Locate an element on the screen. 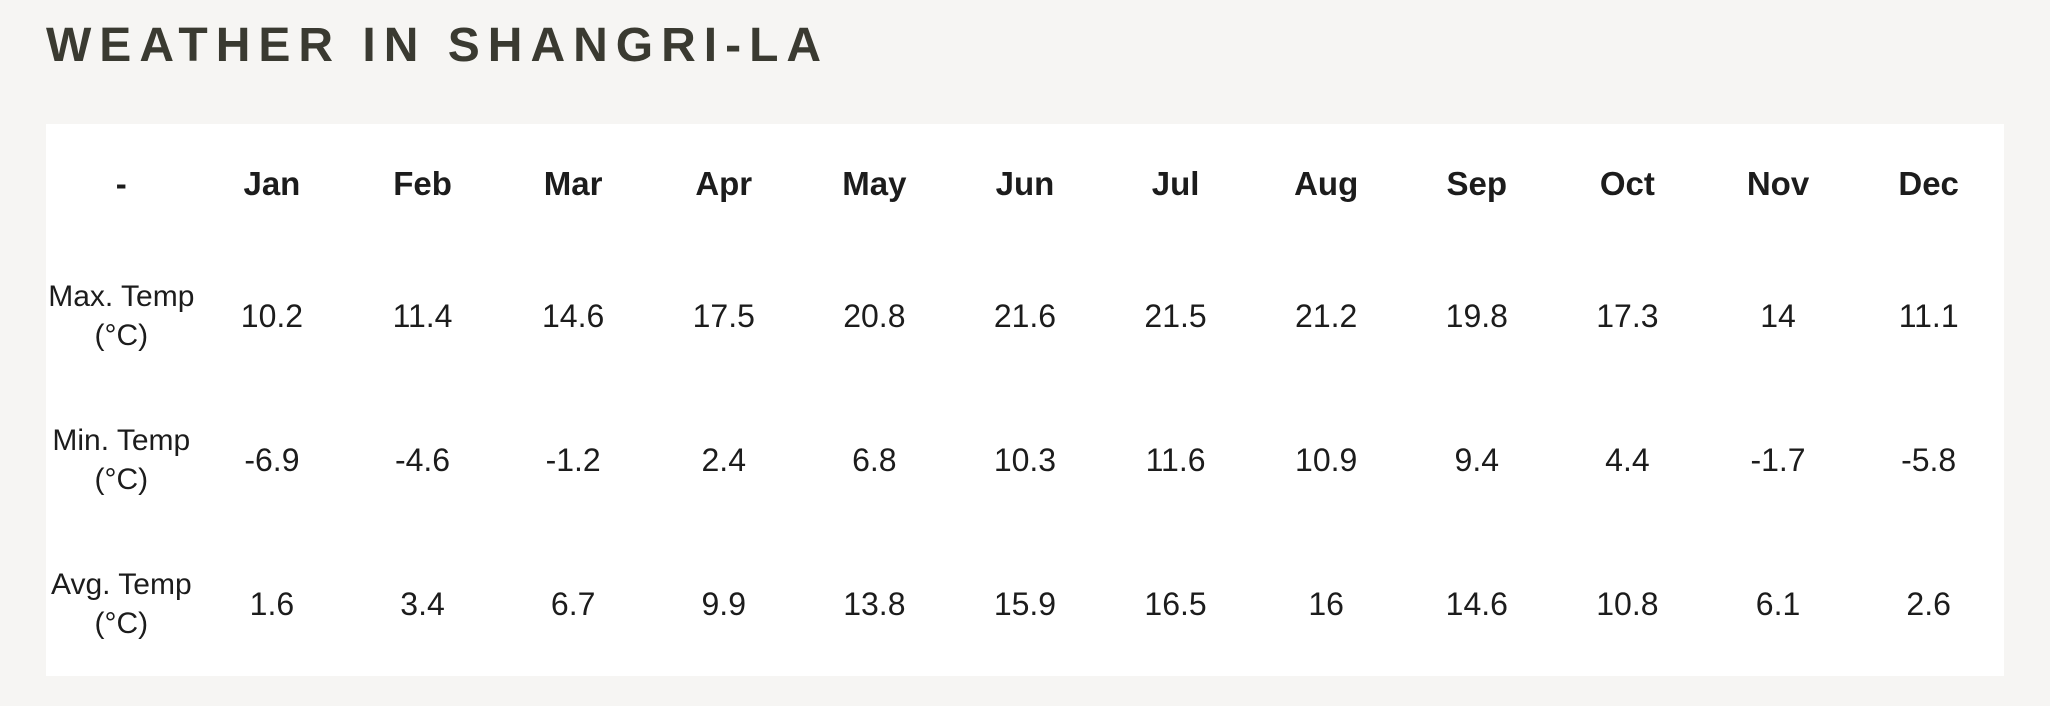  value-cell: 6.8 is located at coordinates (874, 459).